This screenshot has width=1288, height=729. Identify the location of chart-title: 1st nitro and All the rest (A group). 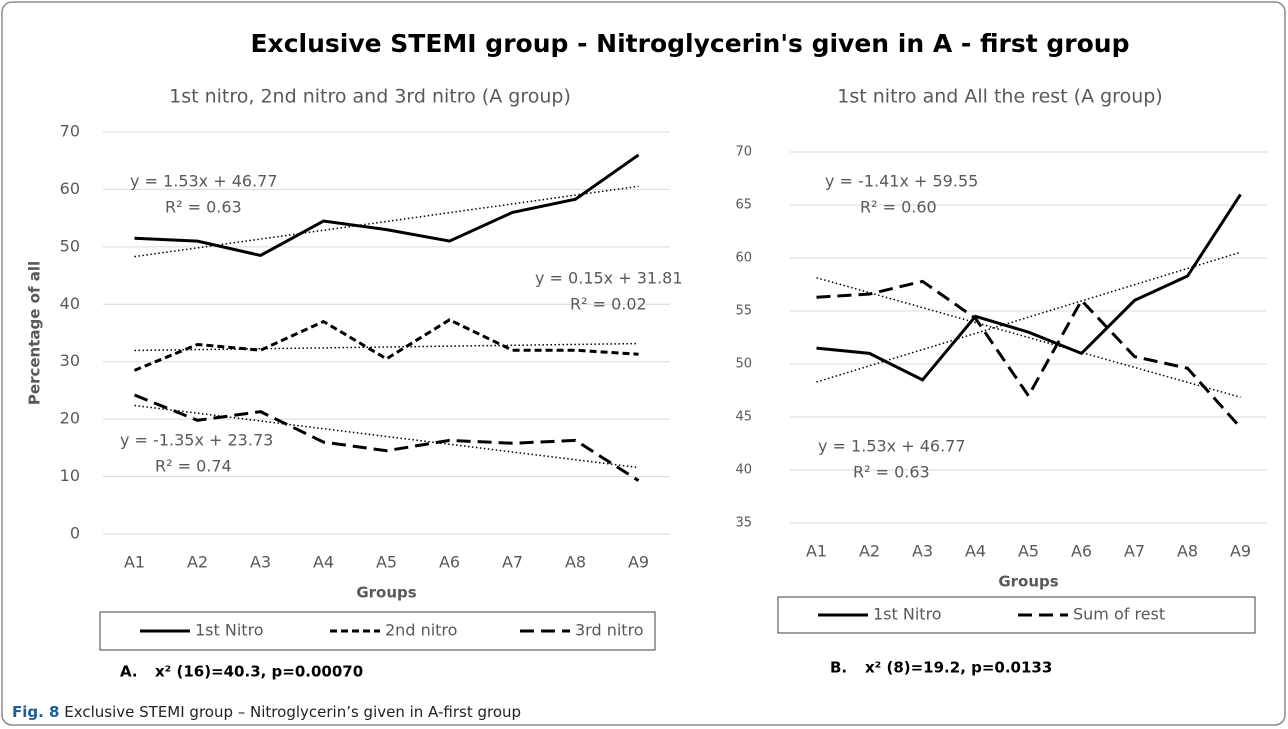
(999, 97).